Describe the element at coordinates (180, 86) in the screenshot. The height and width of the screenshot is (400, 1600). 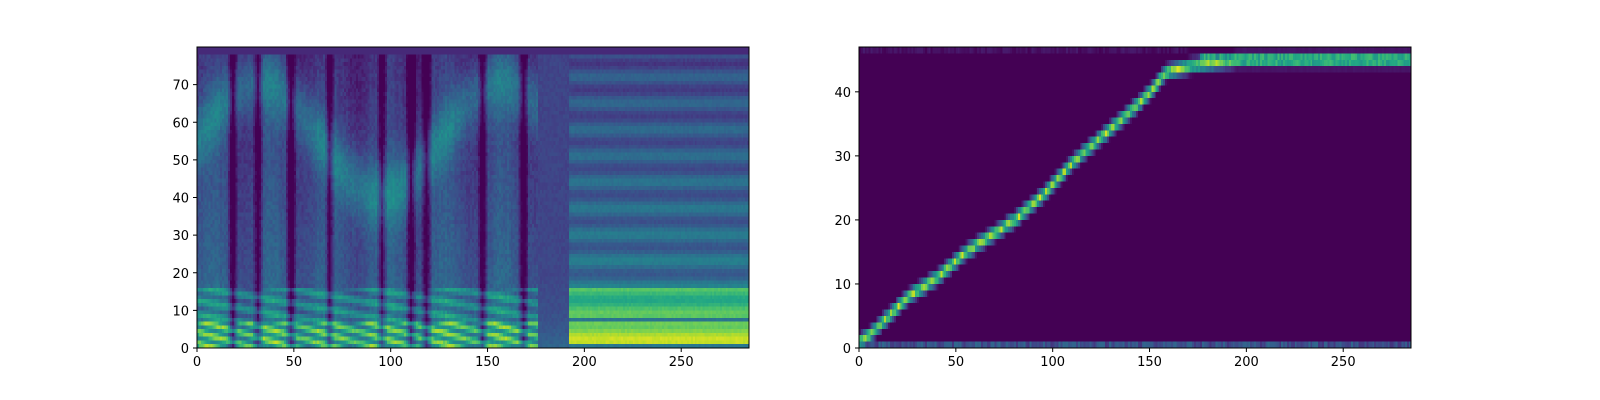
I see `y-tick-label: 70` at that location.